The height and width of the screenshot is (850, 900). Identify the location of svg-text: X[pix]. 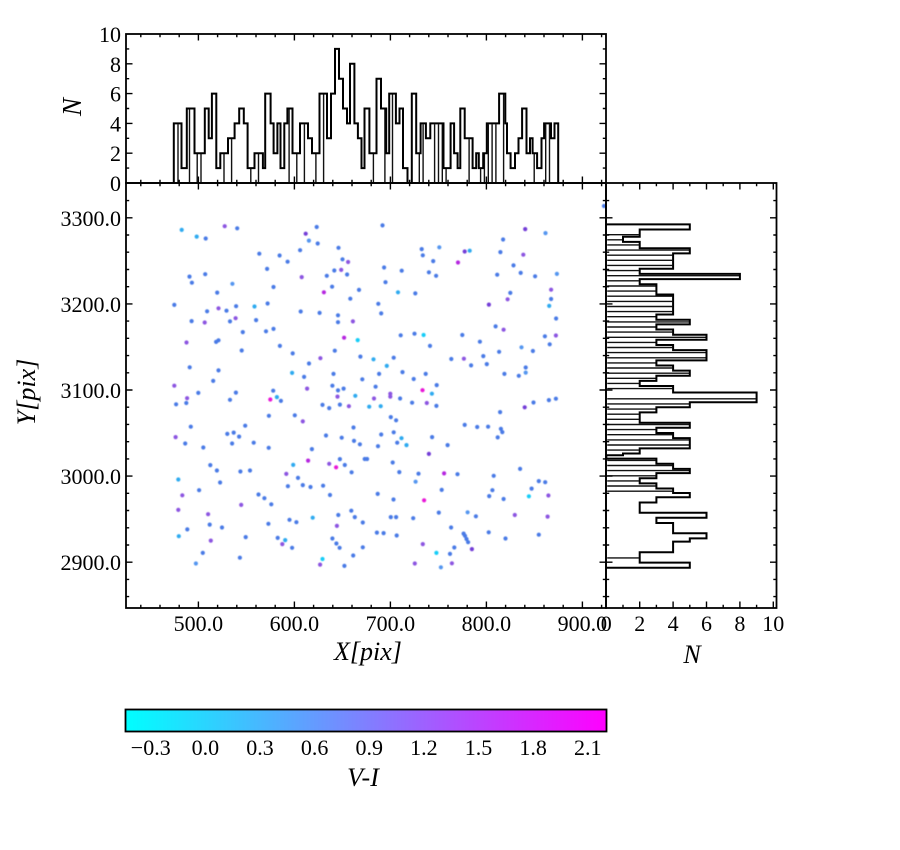
(367, 651).